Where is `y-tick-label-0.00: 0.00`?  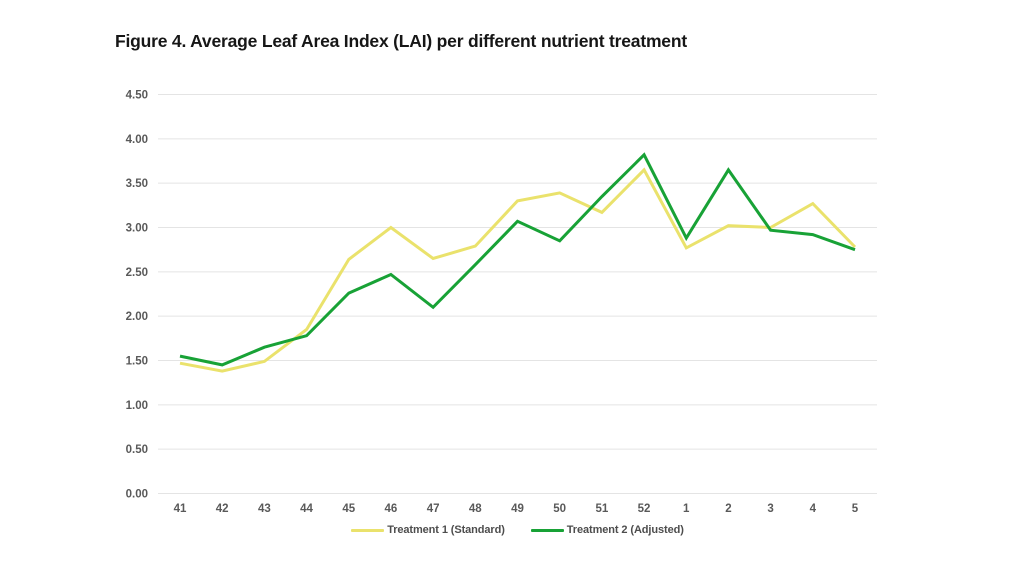
y-tick-label-0.00: 0.00 is located at coordinates (137, 495).